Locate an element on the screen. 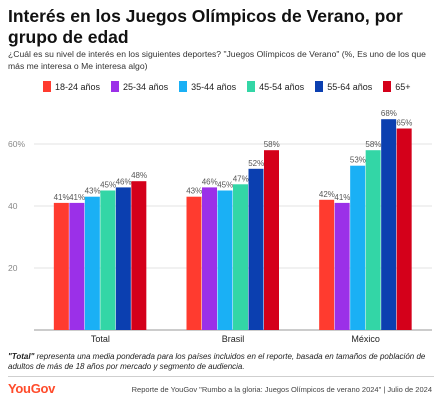 Image resolution: width=440 pixels, height=400 pixels. legend-item-1: 25-34 años is located at coordinates (139, 86).